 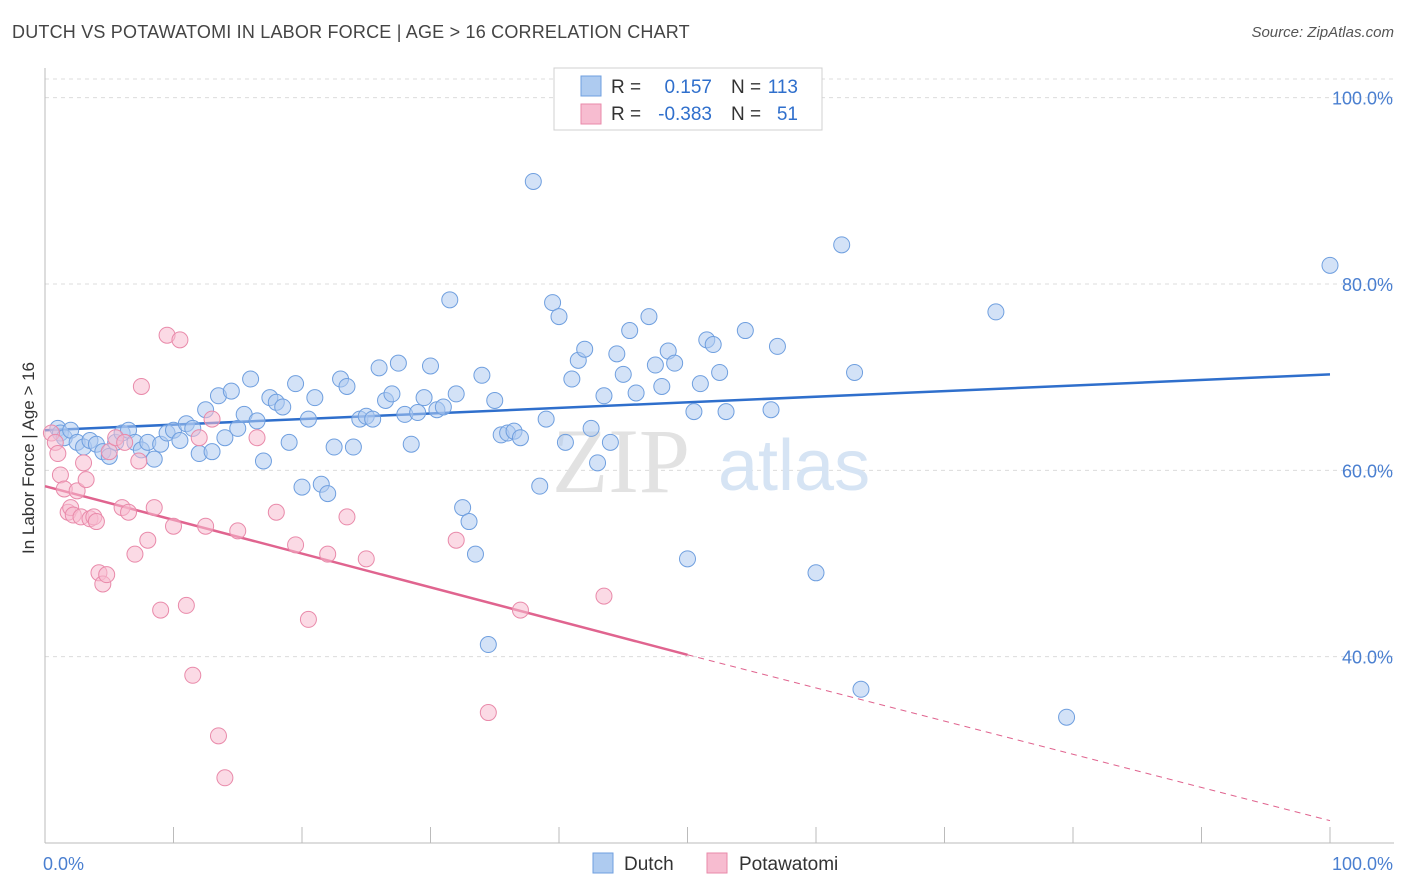 What do you see at coordinates (591, 86) in the screenshot?
I see `legend-swatch-dutch` at bounding box center [591, 86].